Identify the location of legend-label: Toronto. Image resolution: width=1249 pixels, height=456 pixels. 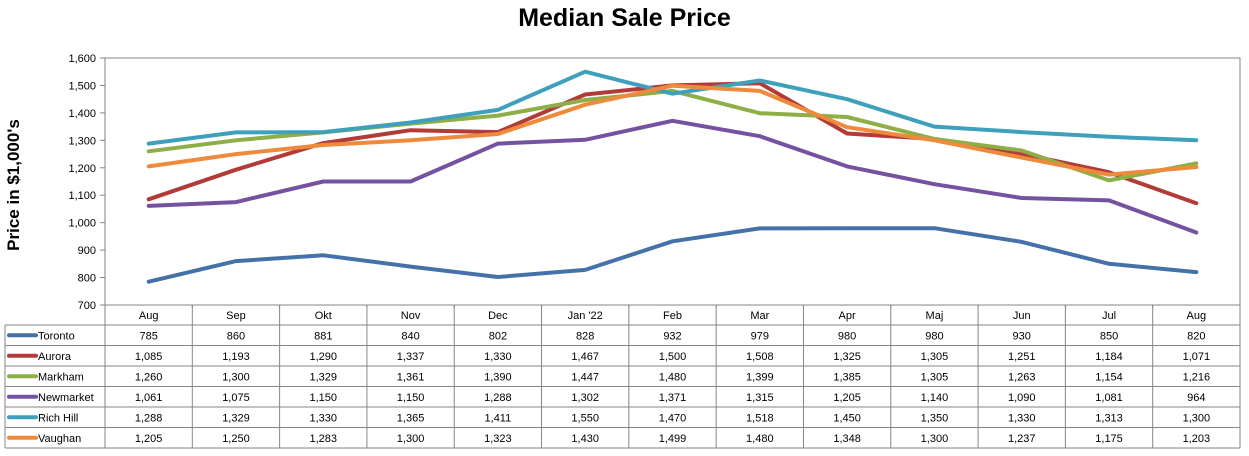
(56, 336).